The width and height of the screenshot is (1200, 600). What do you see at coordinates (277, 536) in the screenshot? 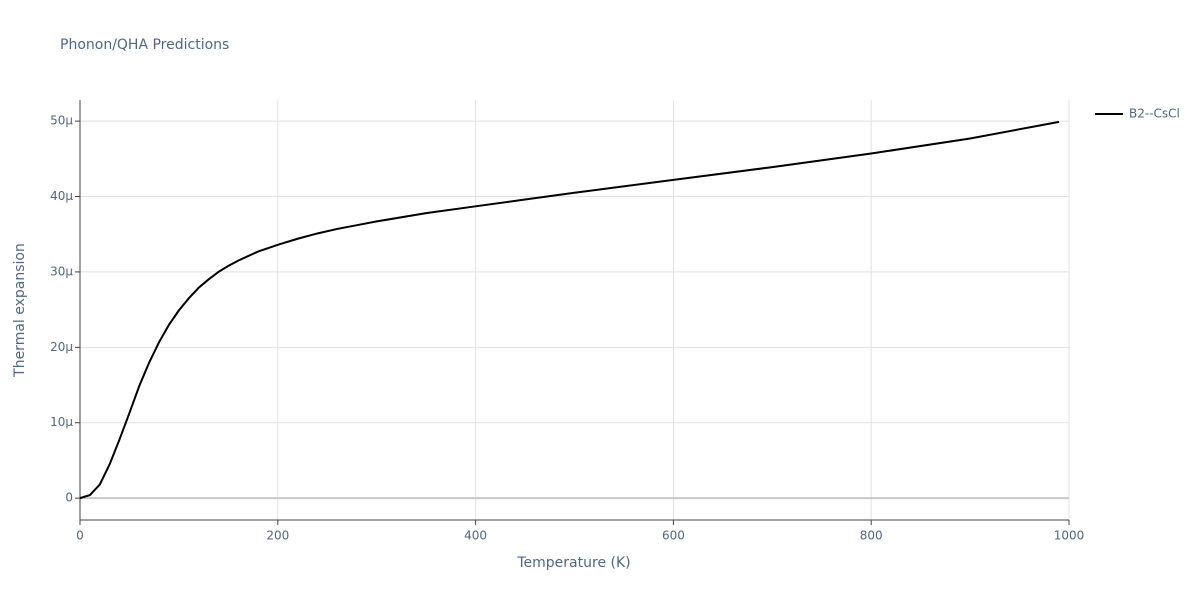
I see `x-tick-label: 200` at bounding box center [277, 536].